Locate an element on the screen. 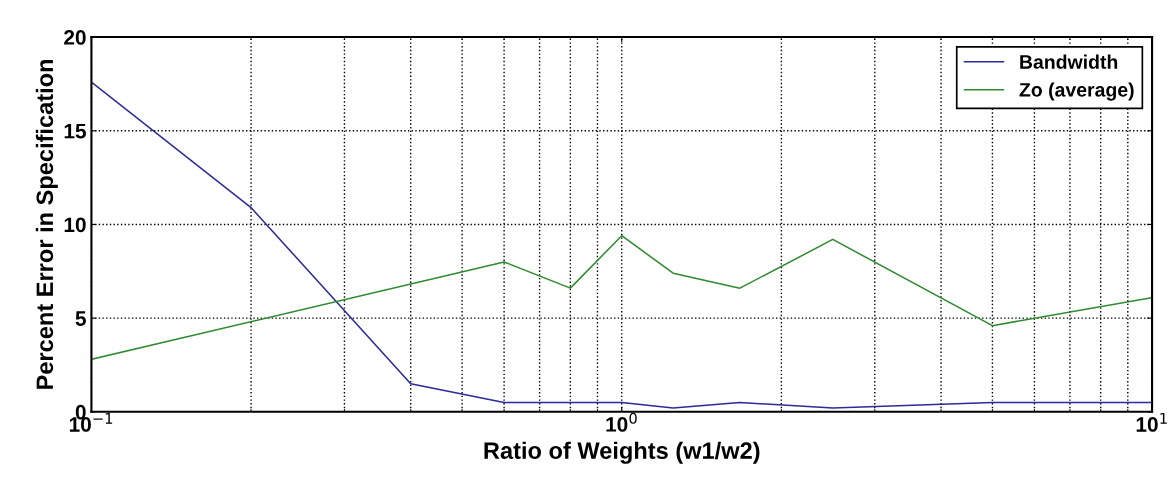 The height and width of the screenshot is (501, 1172). x-tick-label: 10$^{0}$ is located at coordinates (621, 422).